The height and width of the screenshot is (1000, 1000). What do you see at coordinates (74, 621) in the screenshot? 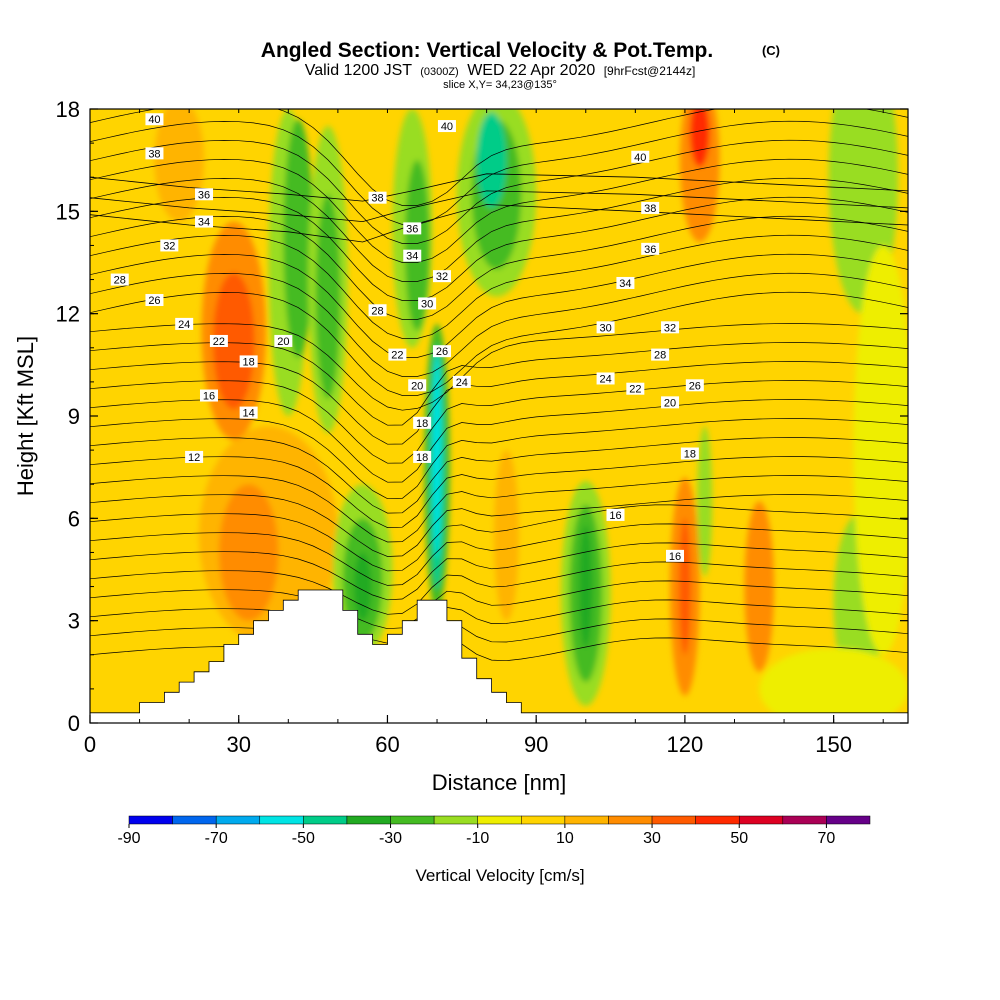
I see `y-tick-label: 3` at bounding box center [74, 621].